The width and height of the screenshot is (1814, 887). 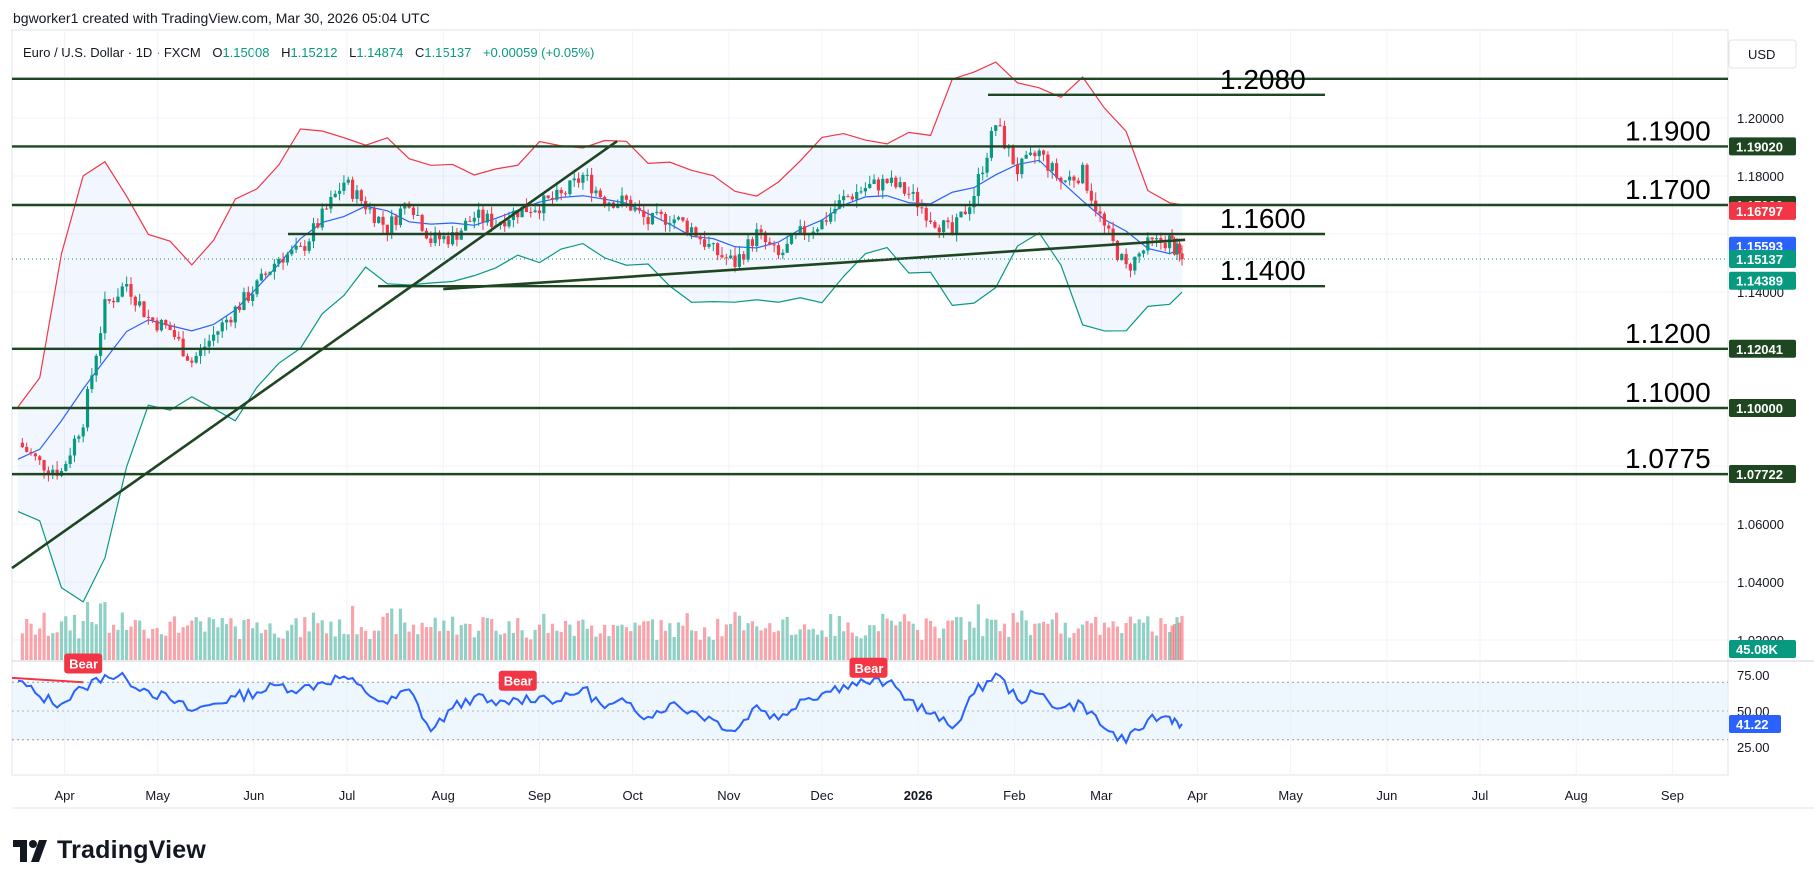 I want to click on time-tick-label: Apr, so click(x=1197, y=795).